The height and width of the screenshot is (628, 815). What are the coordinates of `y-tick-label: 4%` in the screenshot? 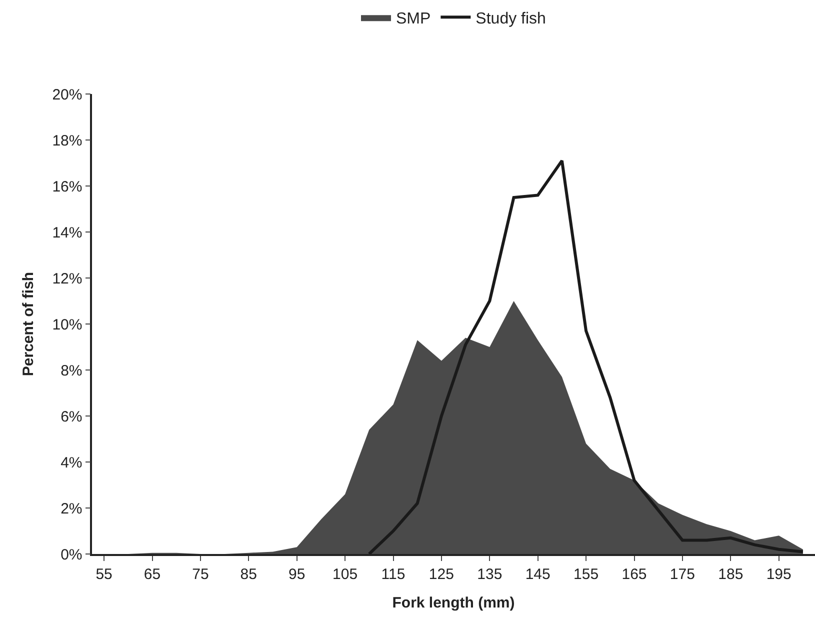 It's located at (71, 463).